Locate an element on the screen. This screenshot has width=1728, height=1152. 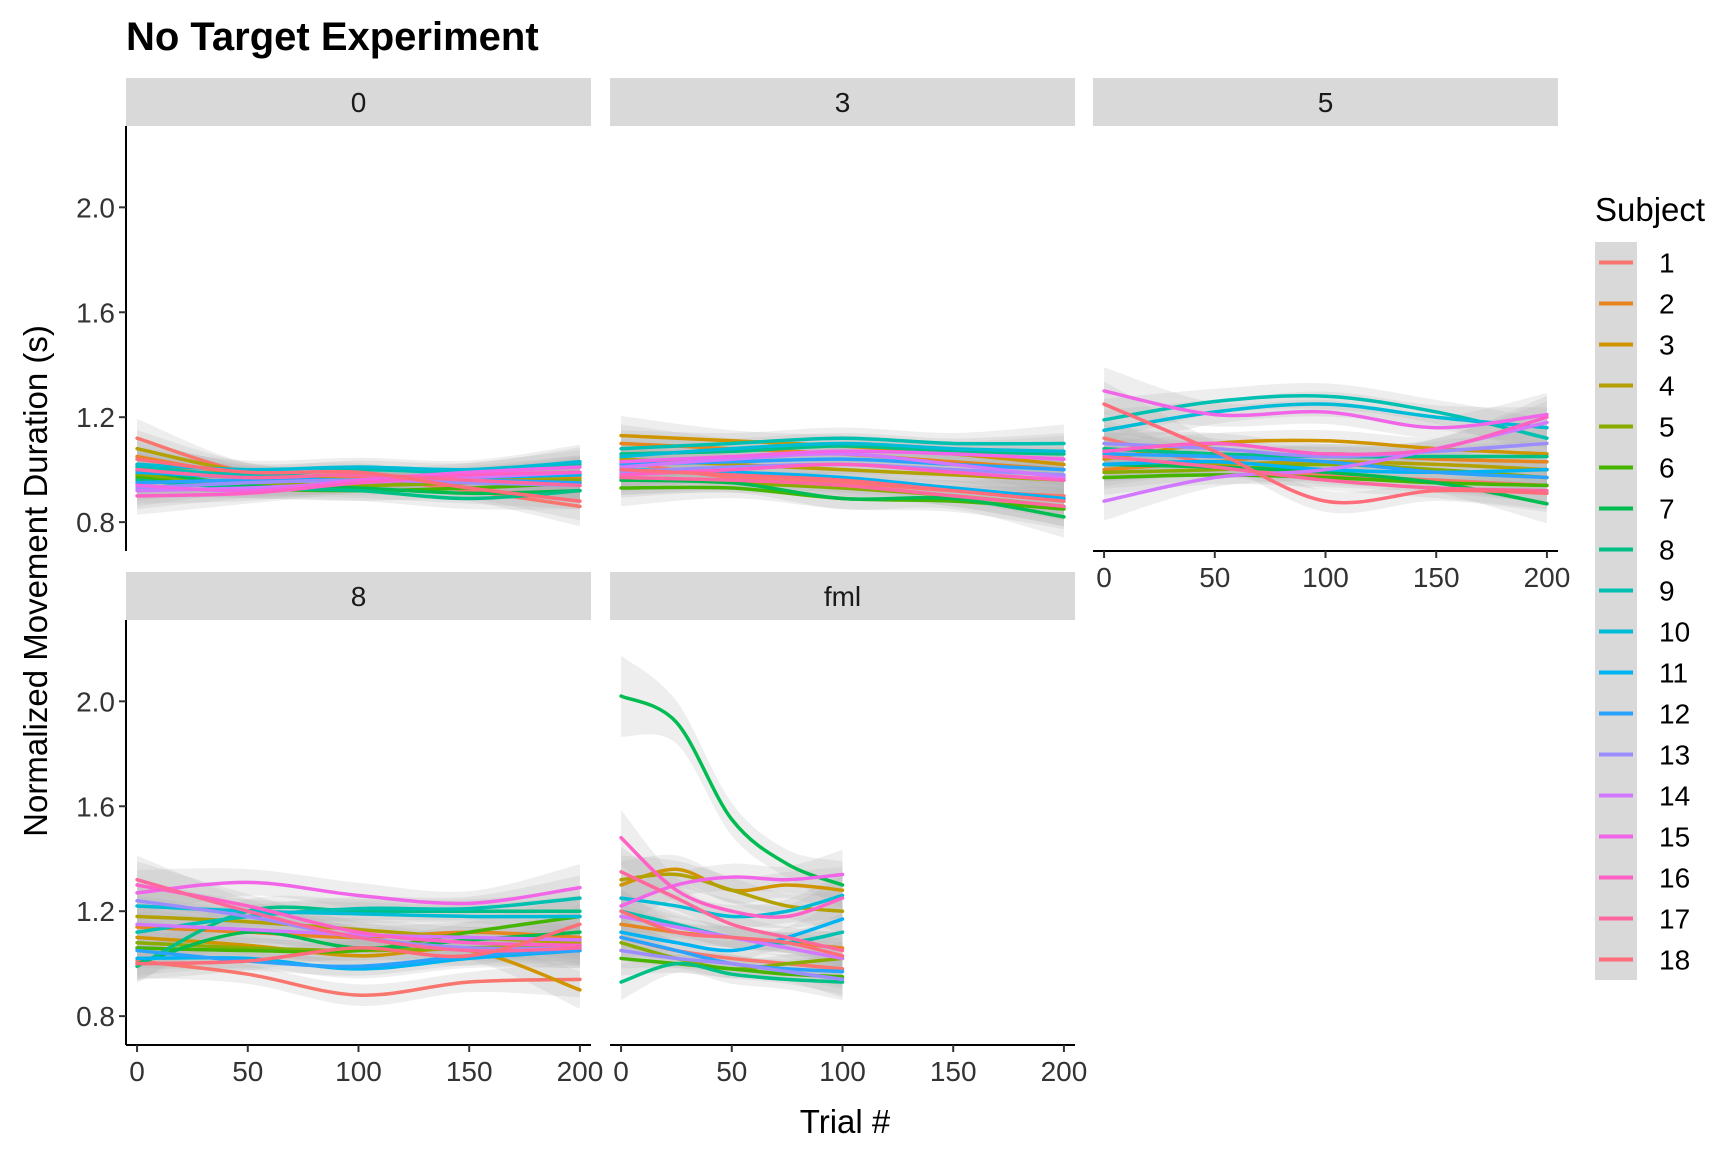
facet-strip-label: 0 is located at coordinates (359, 102).